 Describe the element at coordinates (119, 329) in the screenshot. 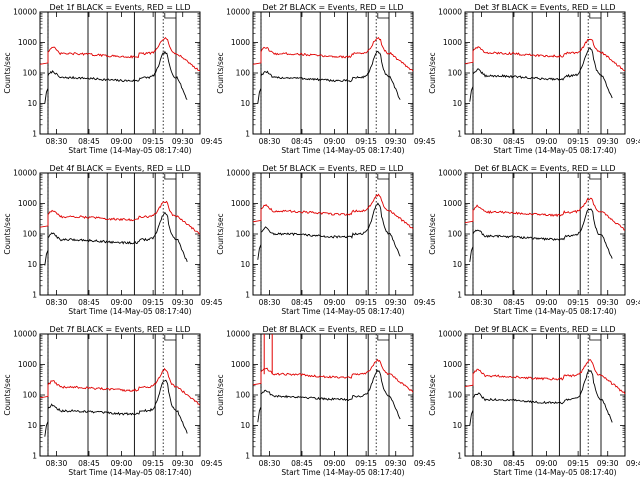

I see `panel-title: Det 7f BLACK = Events, RED = LLD` at that location.